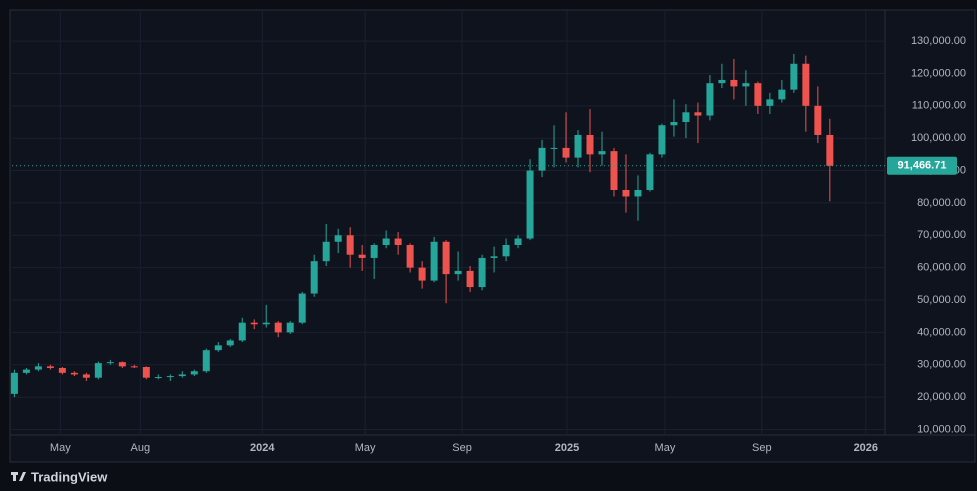 This screenshot has width=977, height=491. What do you see at coordinates (938, 73) in the screenshot?
I see `y-tick-label: 120,000.00` at bounding box center [938, 73].